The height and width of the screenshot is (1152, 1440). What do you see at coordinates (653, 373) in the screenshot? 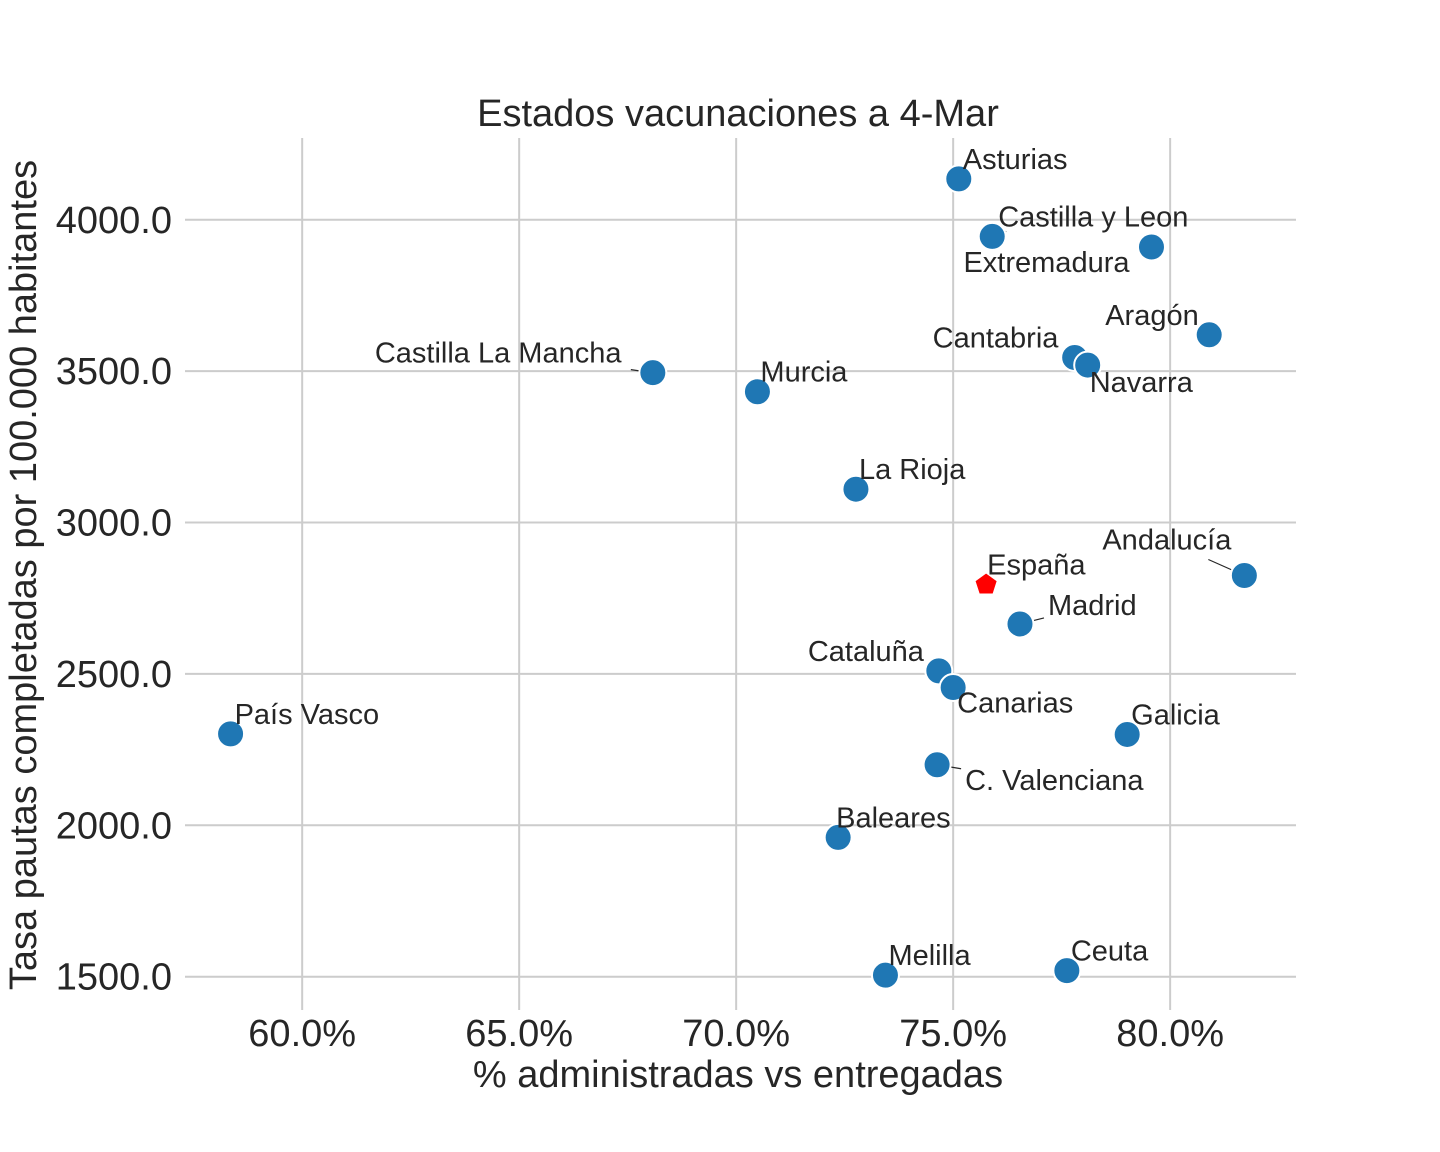
I see `point-castilla-la-mancha` at bounding box center [653, 373].